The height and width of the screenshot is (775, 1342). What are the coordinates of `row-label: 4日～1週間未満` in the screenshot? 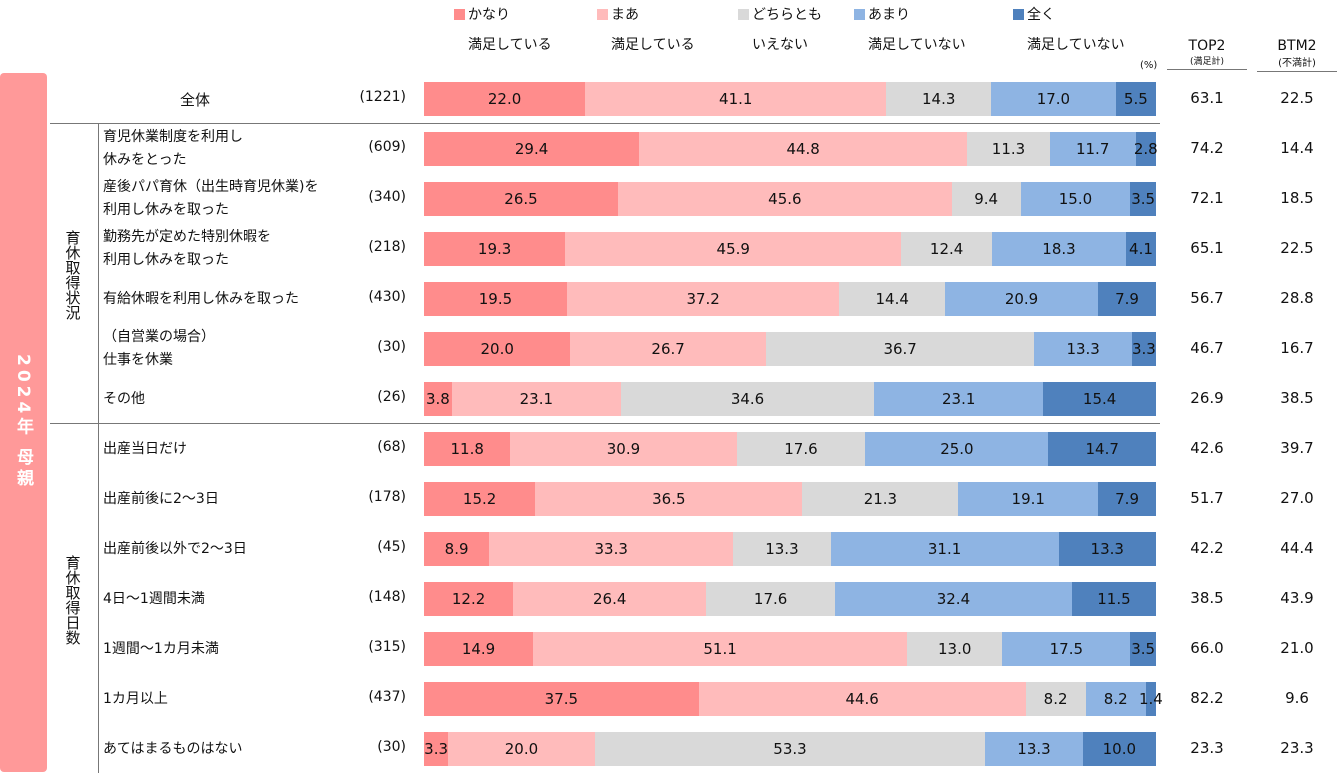 It's located at (154, 598).